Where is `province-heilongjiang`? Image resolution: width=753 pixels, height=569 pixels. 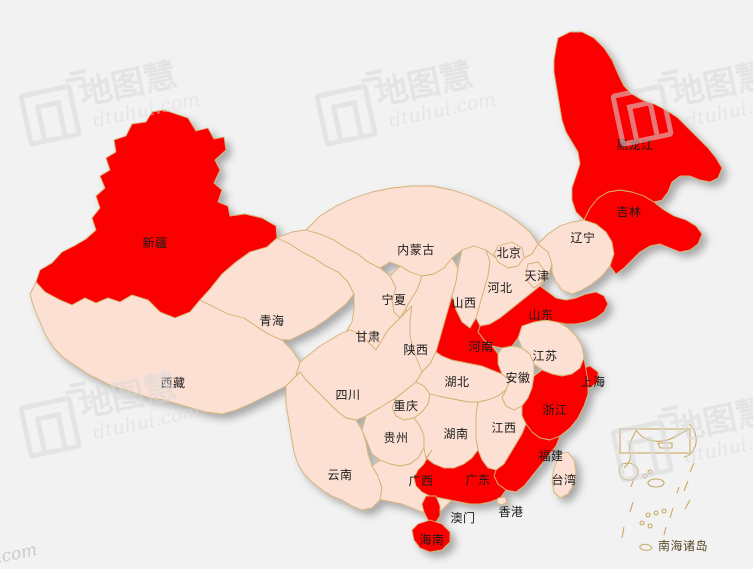
province-heilongjiang is located at coordinates (638, 126).